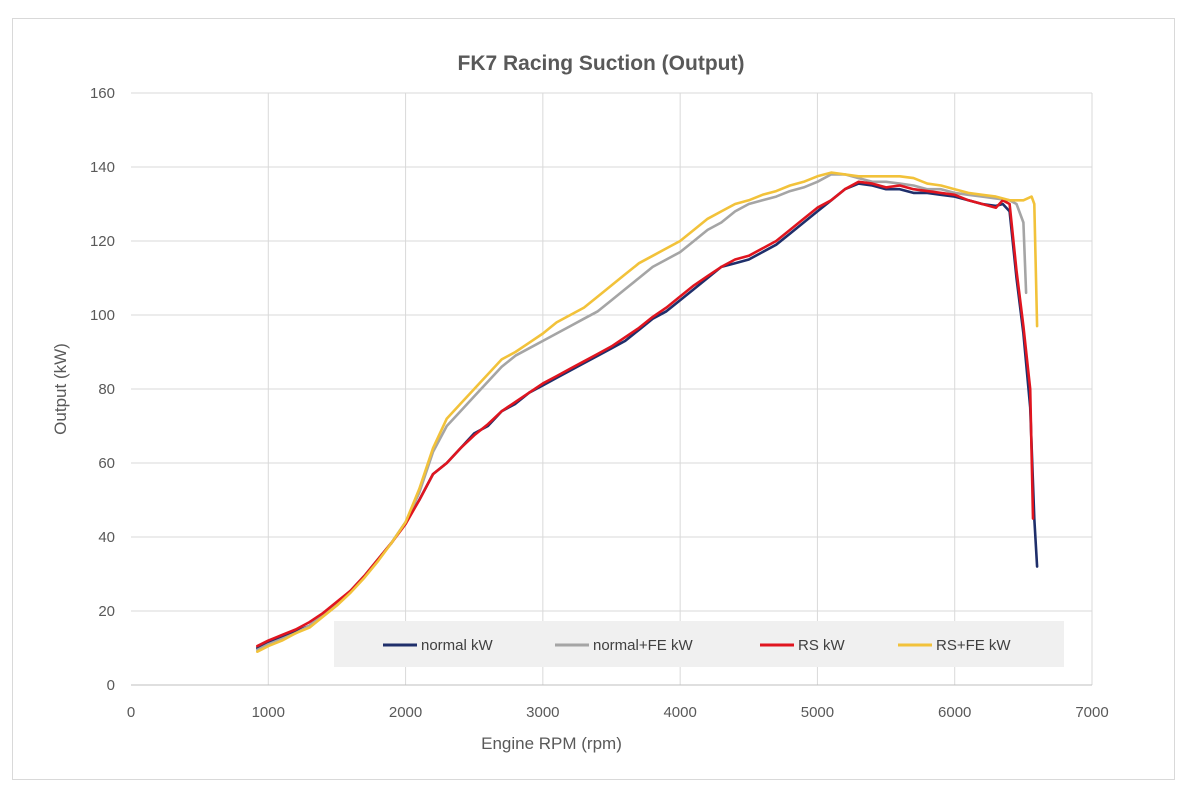  I want to click on y-tick-label: 20, so click(106, 611).